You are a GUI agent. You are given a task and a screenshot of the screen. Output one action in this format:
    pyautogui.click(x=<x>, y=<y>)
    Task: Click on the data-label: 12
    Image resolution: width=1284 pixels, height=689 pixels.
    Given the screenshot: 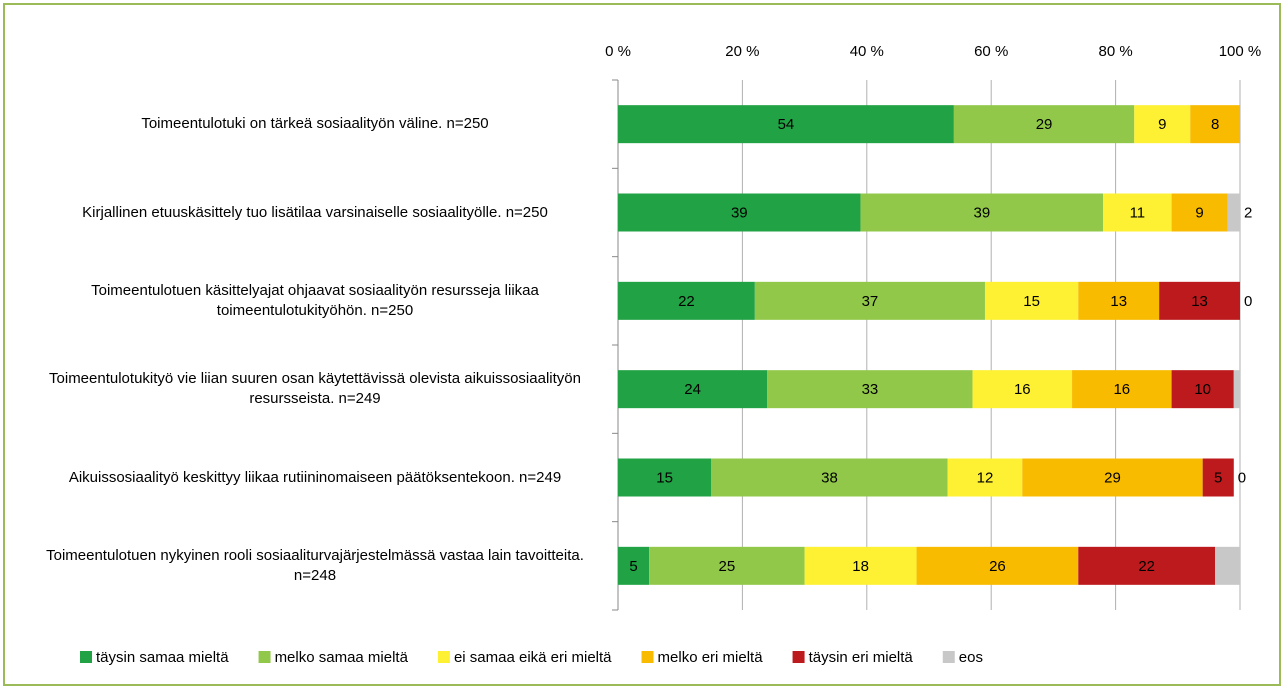 What is the action you would take?
    pyautogui.click(x=985, y=477)
    